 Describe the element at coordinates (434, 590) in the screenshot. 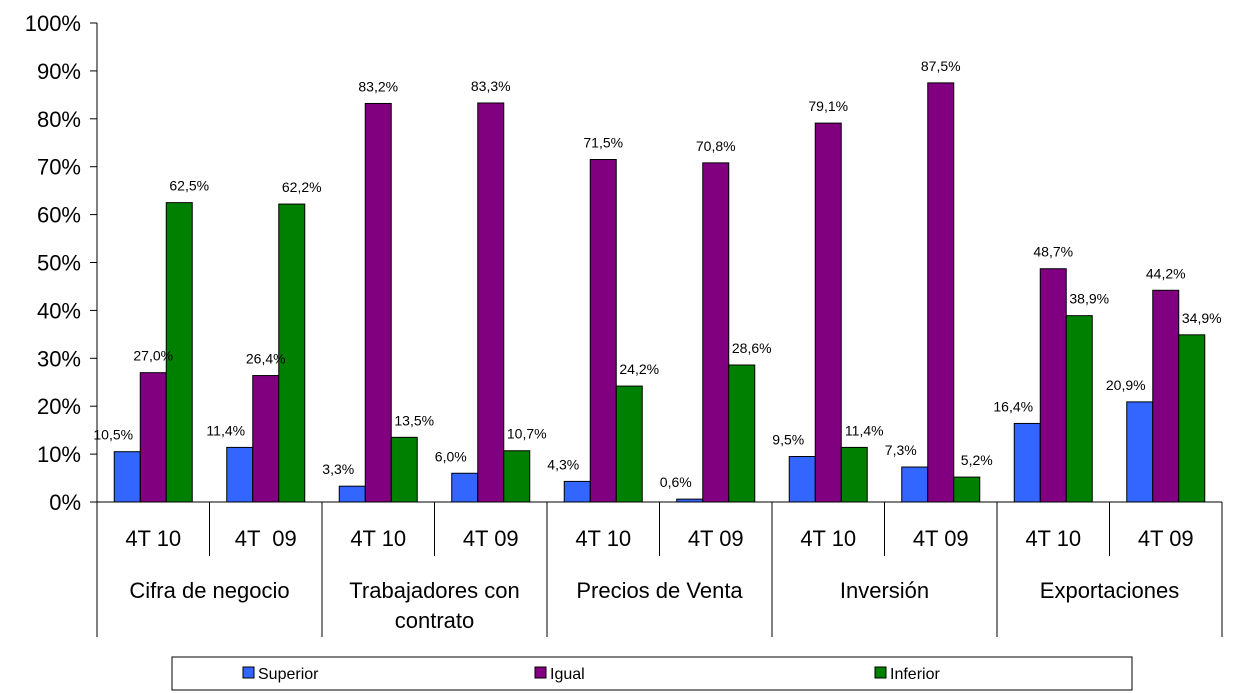

I see `group-label: Trabajadores con` at that location.